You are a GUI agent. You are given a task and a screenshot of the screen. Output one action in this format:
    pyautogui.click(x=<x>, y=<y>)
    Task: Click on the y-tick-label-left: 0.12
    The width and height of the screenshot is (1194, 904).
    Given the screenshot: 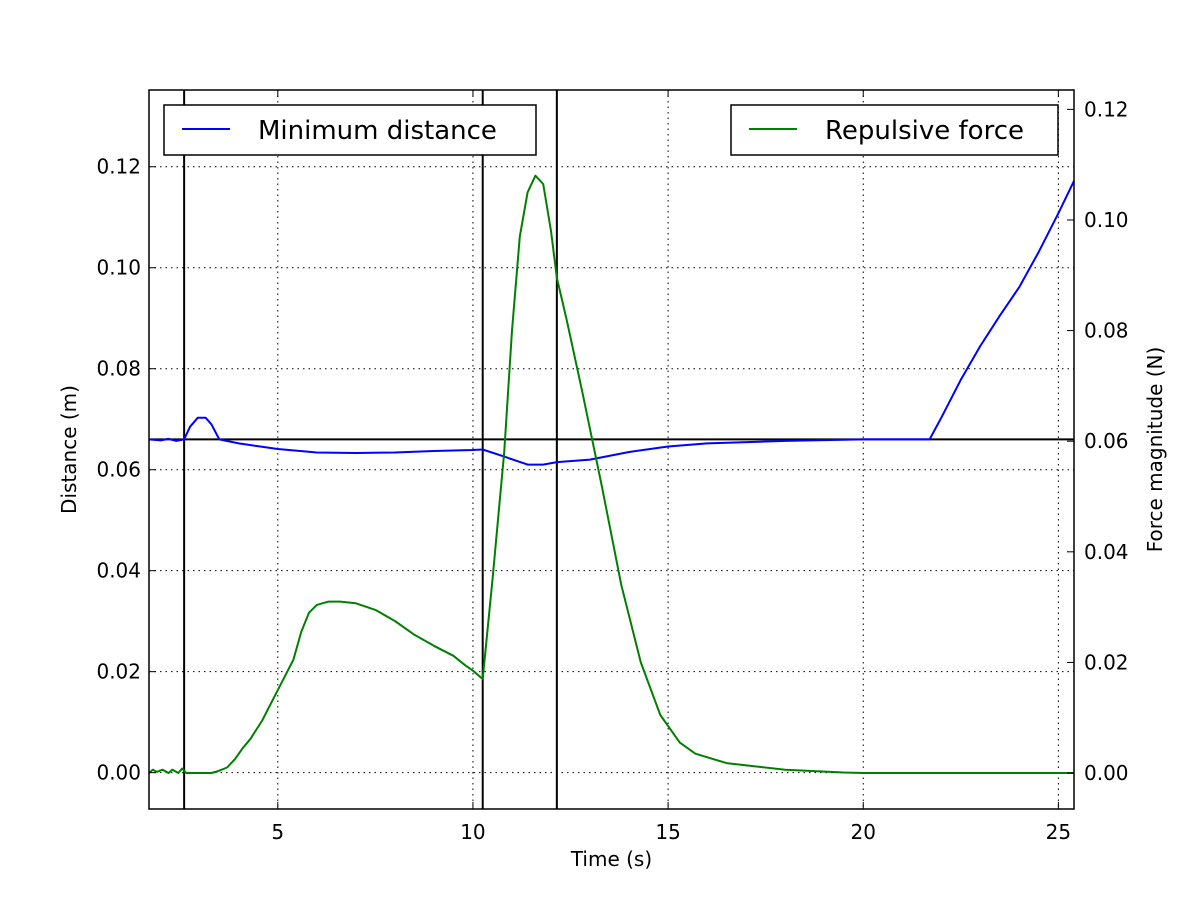 What is the action you would take?
    pyautogui.click(x=118, y=167)
    